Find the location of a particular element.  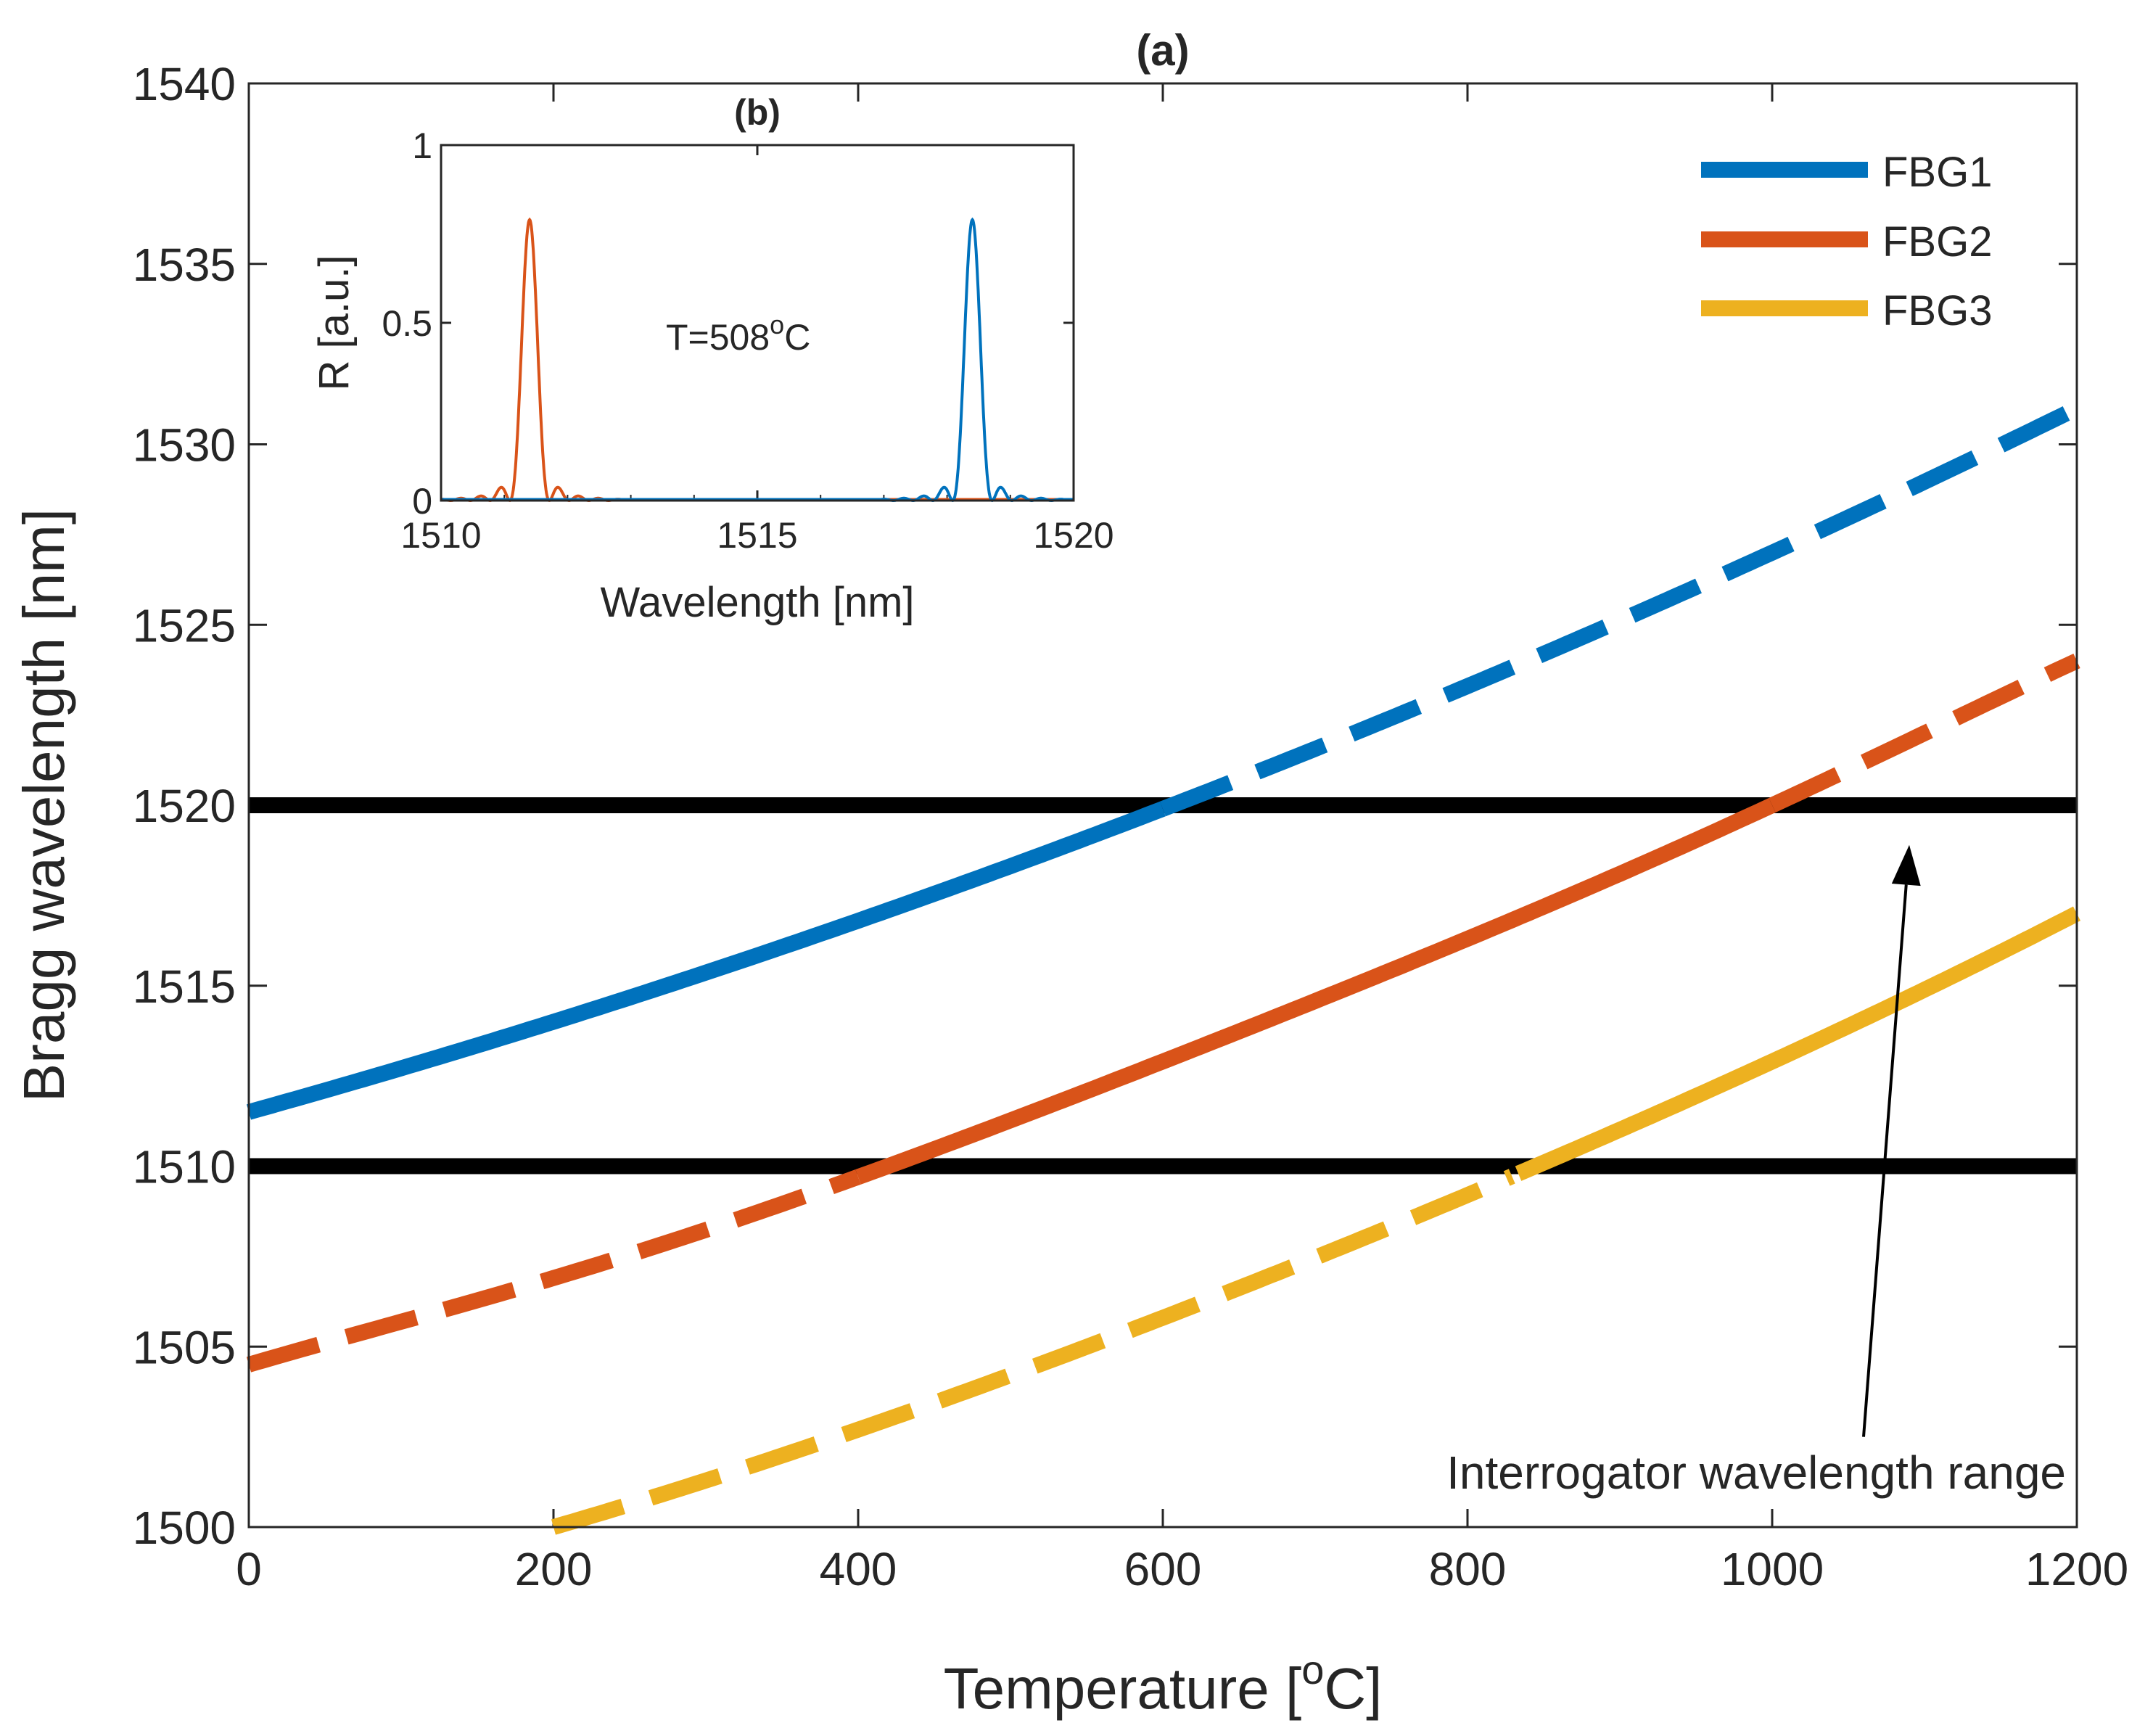

series-fbg1-dashed-upper is located at coordinates (1619, 608).